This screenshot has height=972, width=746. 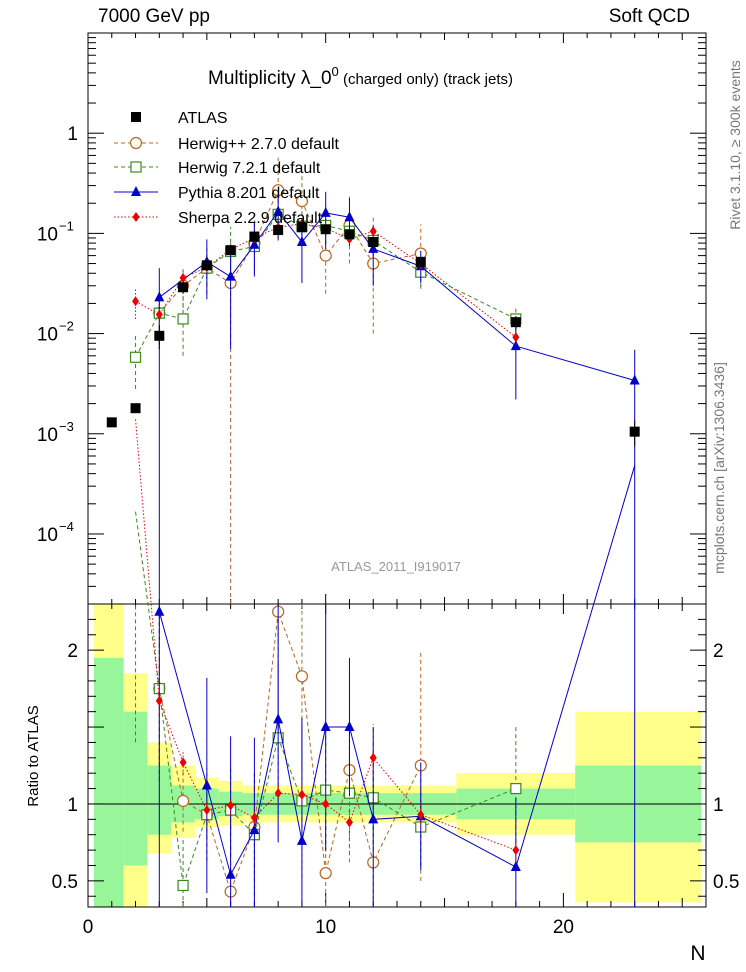 I want to click on legend-label: Herwig 7.2.1 default, so click(x=249, y=168).